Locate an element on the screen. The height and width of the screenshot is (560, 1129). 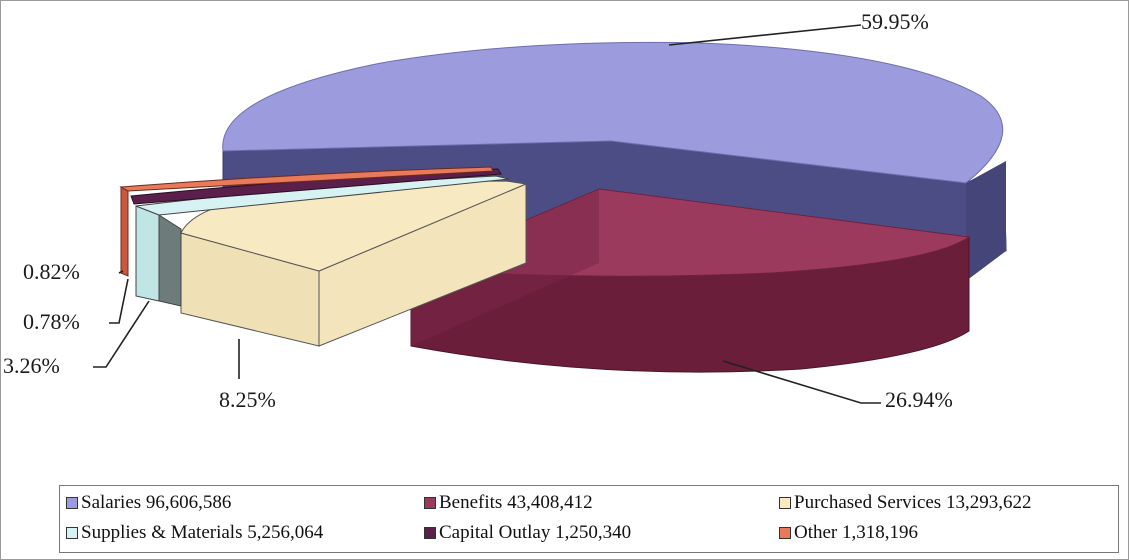
slice-salaries-rim is located at coordinates (986, 221).